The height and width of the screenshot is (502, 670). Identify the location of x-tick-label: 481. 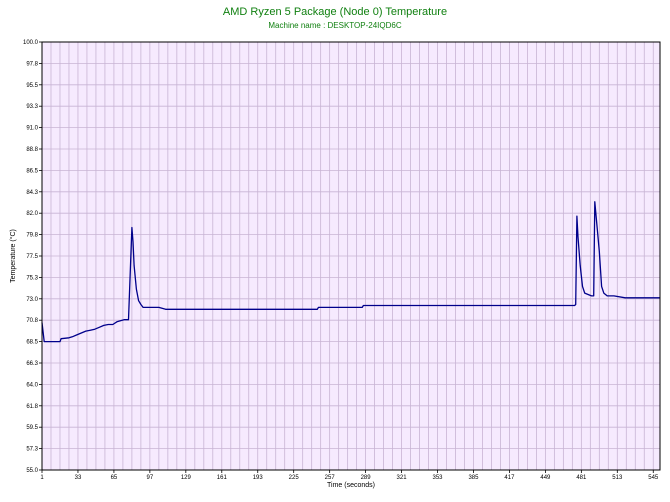
(581, 478).